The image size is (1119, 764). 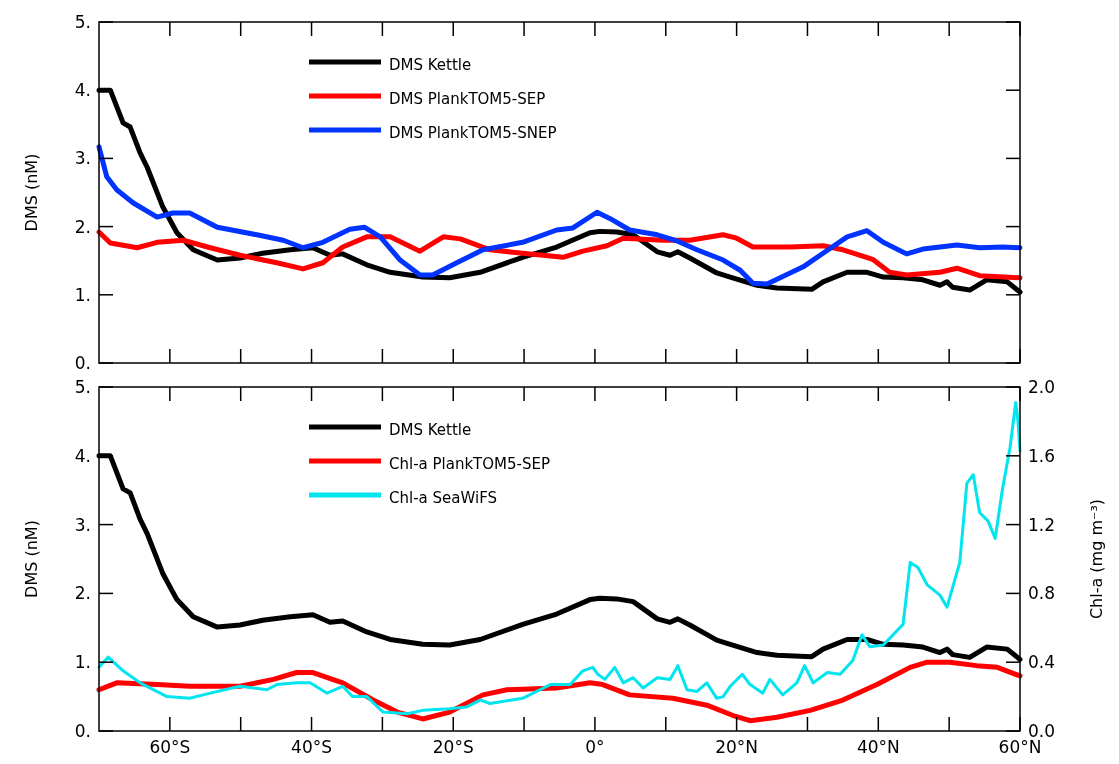 I want to click on legend-label: Chl-a SeaWiFS, so click(x=443, y=498).